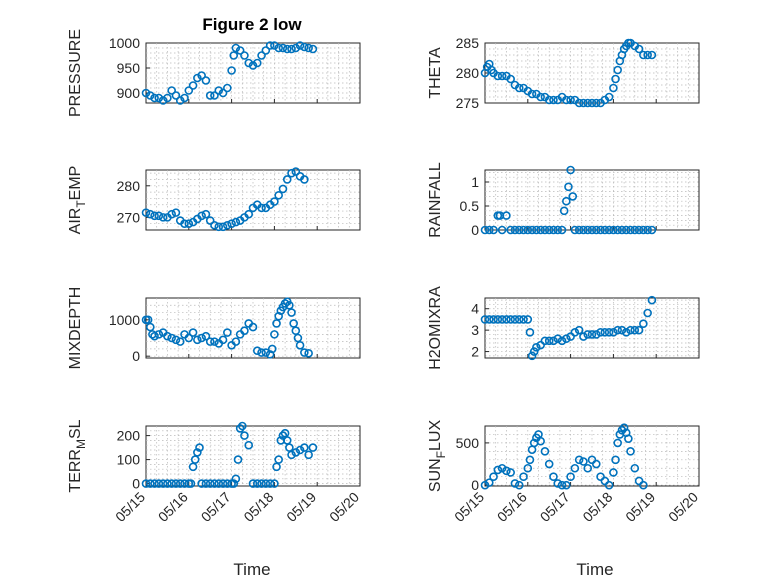 The width and height of the screenshot is (778, 583). What do you see at coordinates (77, 200) in the screenshot?
I see `y-axis-label: AIRTEMP` at bounding box center [77, 200].